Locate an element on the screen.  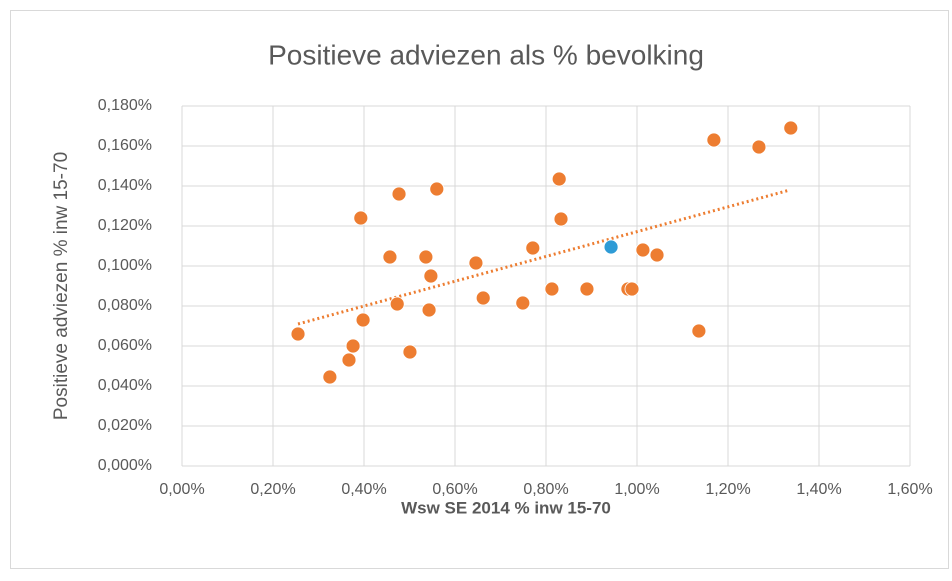
y-tick-label: 0,080% is located at coordinates (125, 305).